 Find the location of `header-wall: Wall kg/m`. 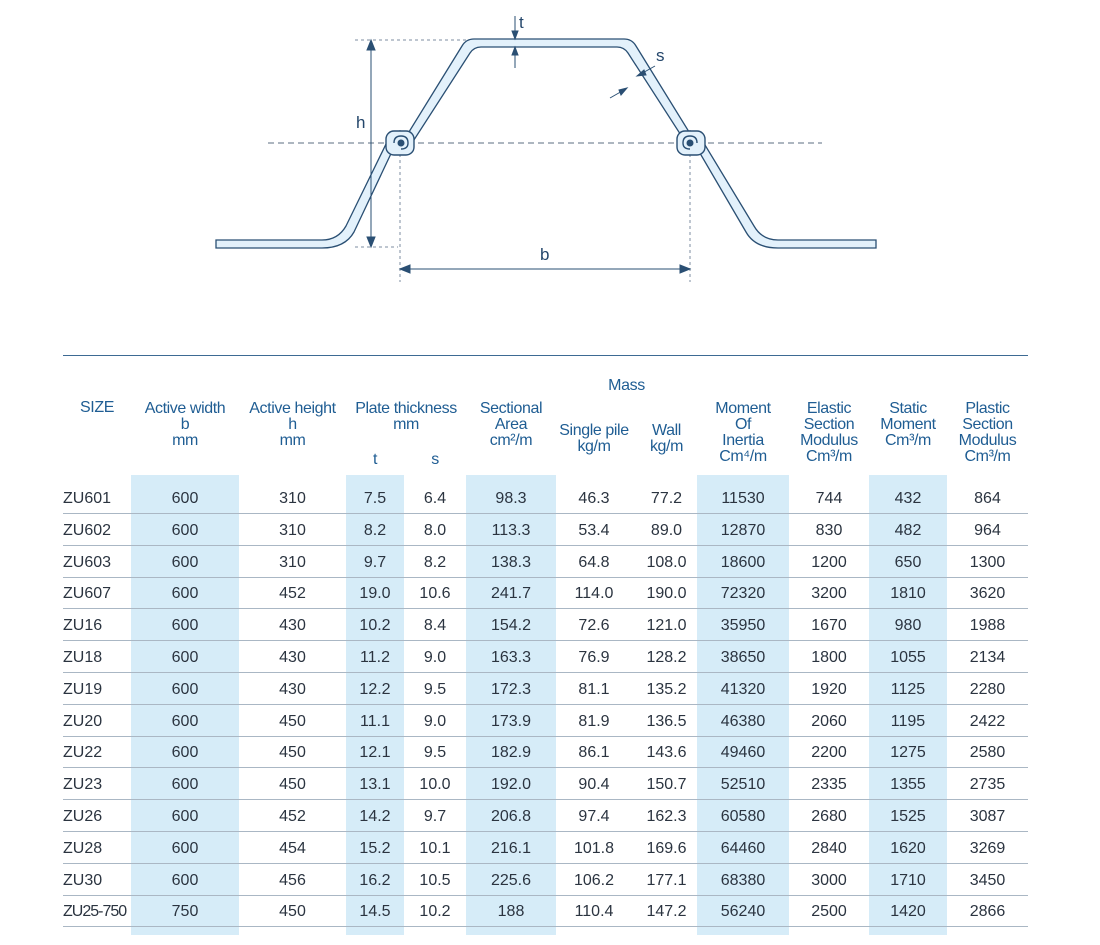

header-wall: Wall kg/m is located at coordinates (666, 438).